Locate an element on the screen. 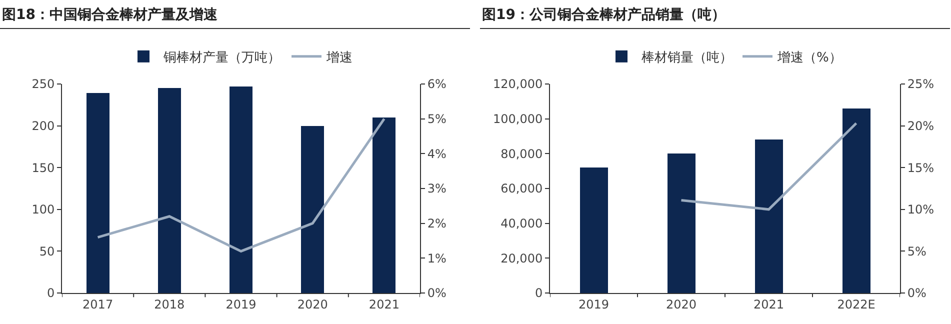  legend-label: 增速 is located at coordinates (339, 58).